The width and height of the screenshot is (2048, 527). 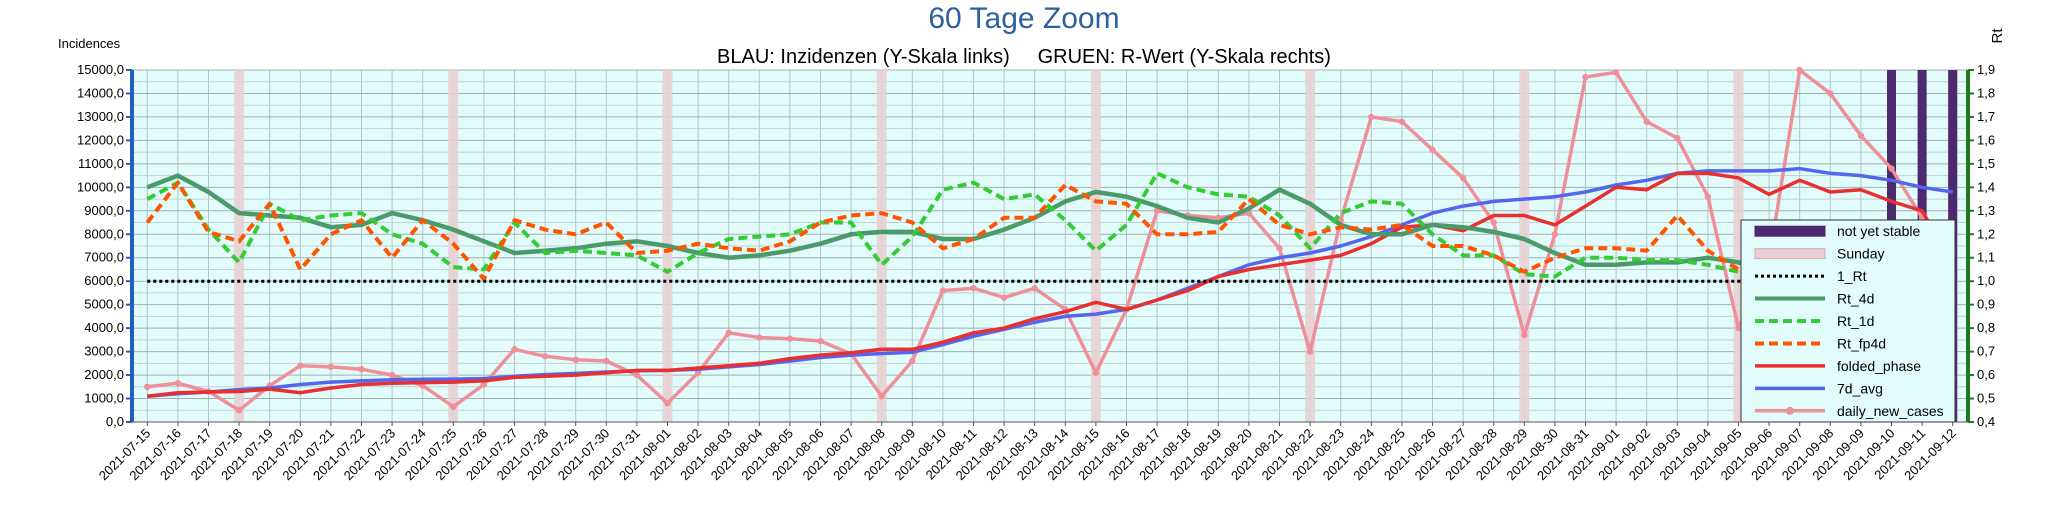 What do you see at coordinates (104, 257) in the screenshot?
I see `left-tick-label: 7000,0` at bounding box center [104, 257].